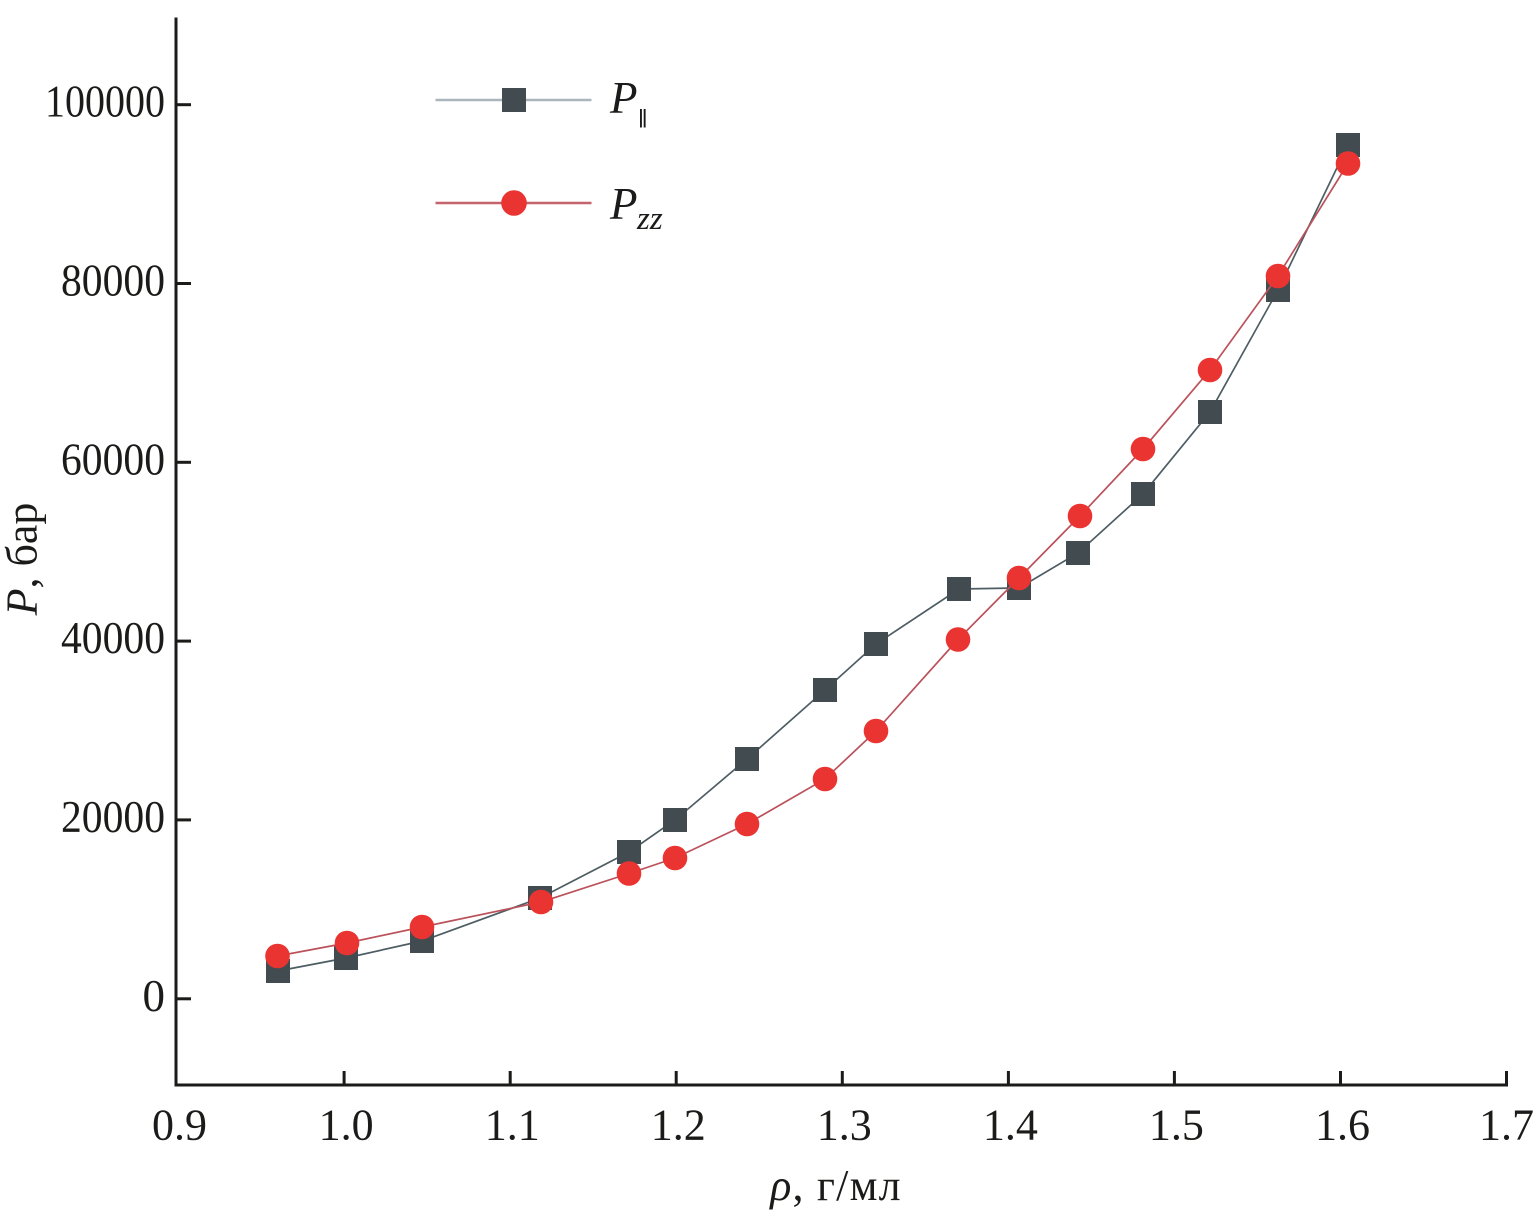 This screenshot has height=1212, width=1534. Describe the element at coordinates (113, 817) in the screenshot. I see `svg-text: 20000` at that location.